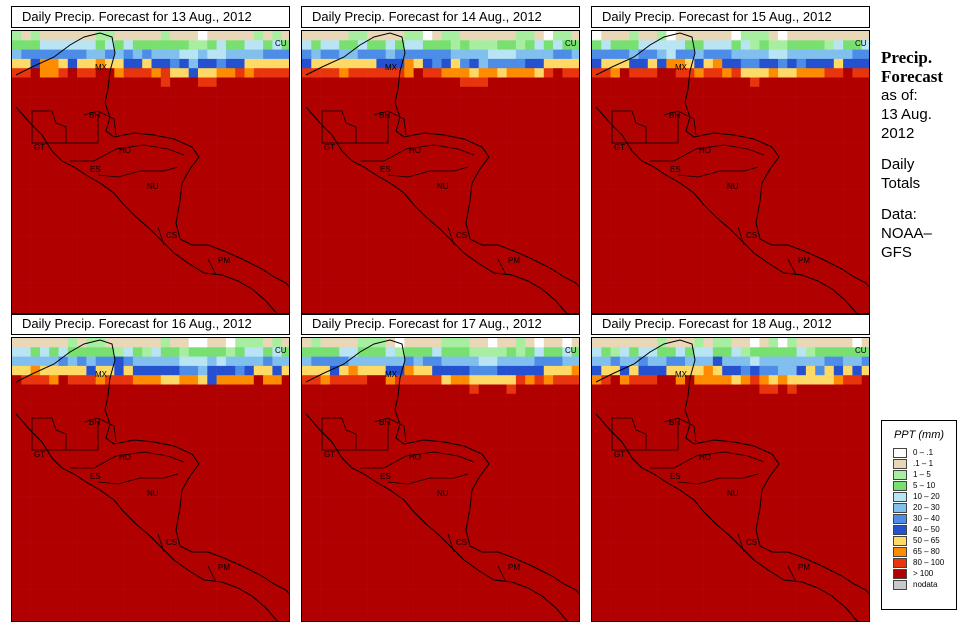  I want to click on legend-label: 65 – 80, so click(926, 551).